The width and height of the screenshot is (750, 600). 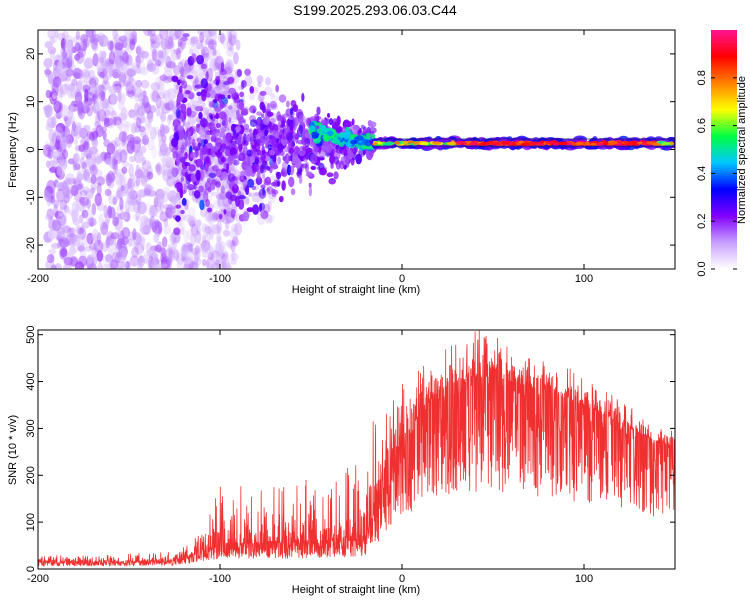 What do you see at coordinates (702, 125) in the screenshot?
I see `colorbar-tick-label: 0.6` at bounding box center [702, 125].